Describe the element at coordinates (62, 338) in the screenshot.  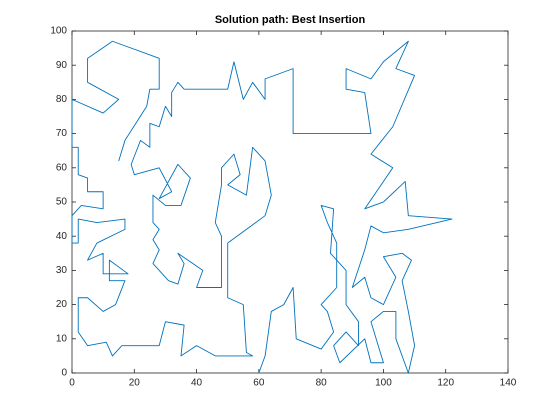
I see `y-tick-label: 10` at that location.